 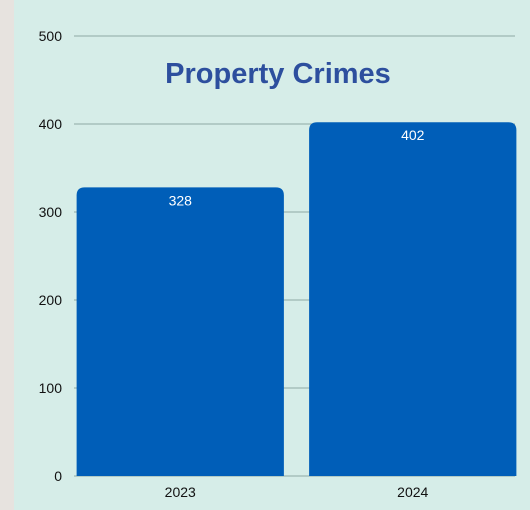 What do you see at coordinates (51, 300) in the screenshot?
I see `y-tick-label: 200` at bounding box center [51, 300].